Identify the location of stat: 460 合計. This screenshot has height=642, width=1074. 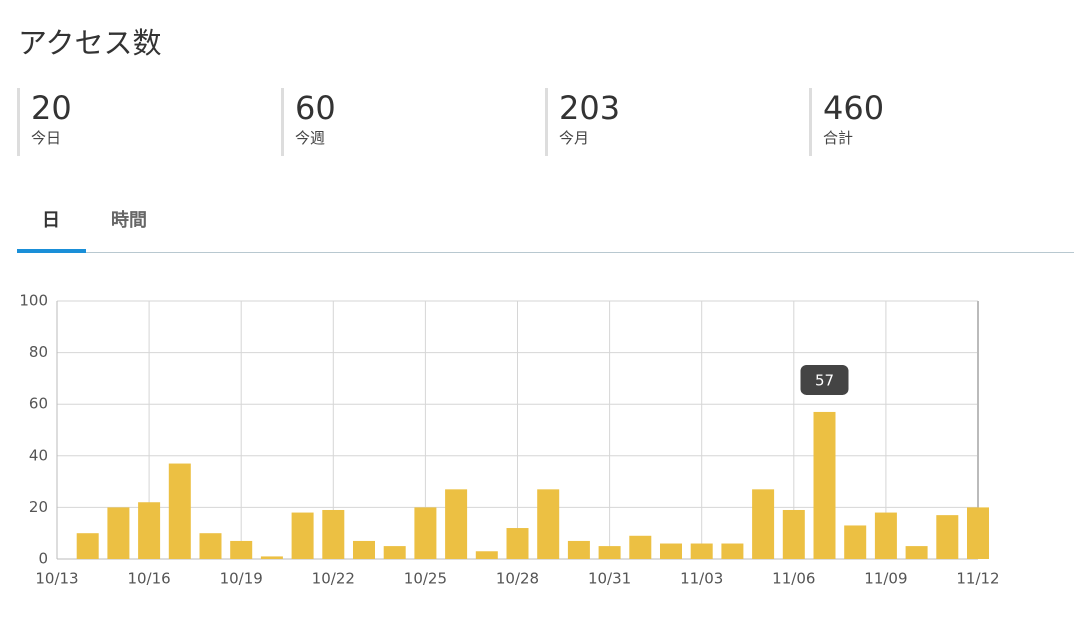
(846, 122).